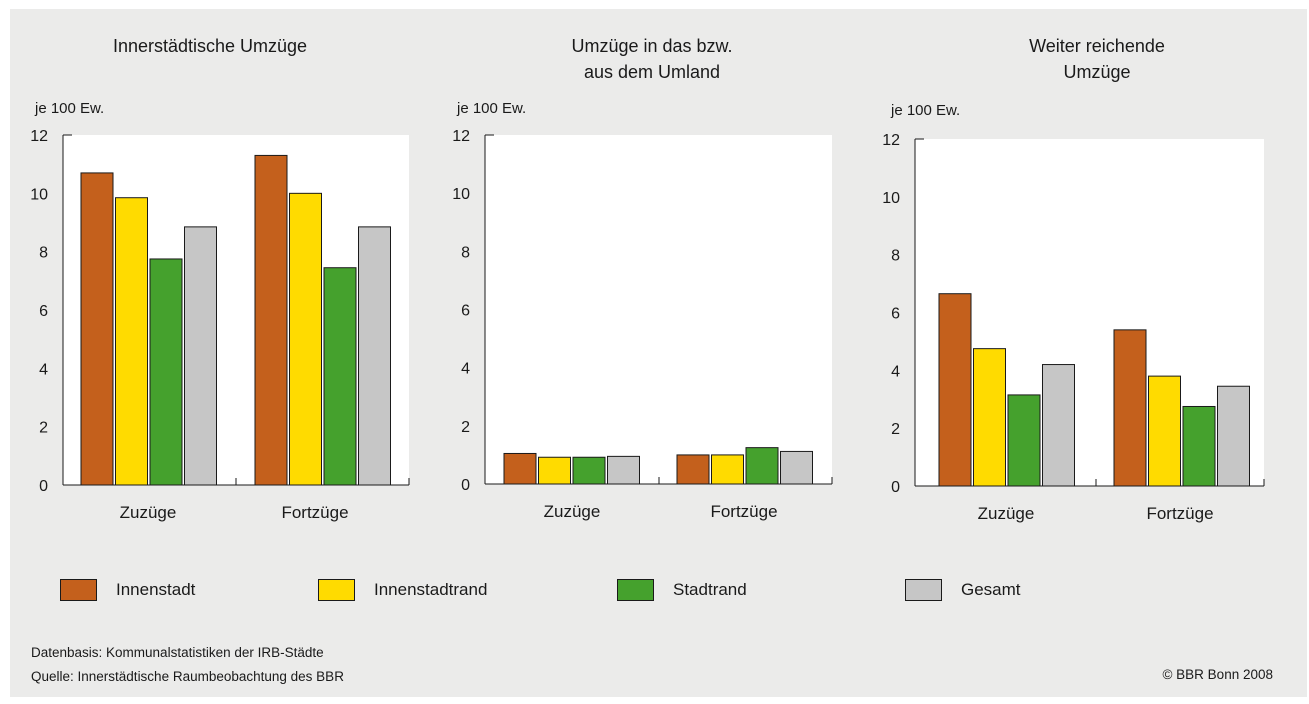 This screenshot has height=704, width=1309. I want to click on chart-2-y-tick-label-4: 4, so click(465, 369).